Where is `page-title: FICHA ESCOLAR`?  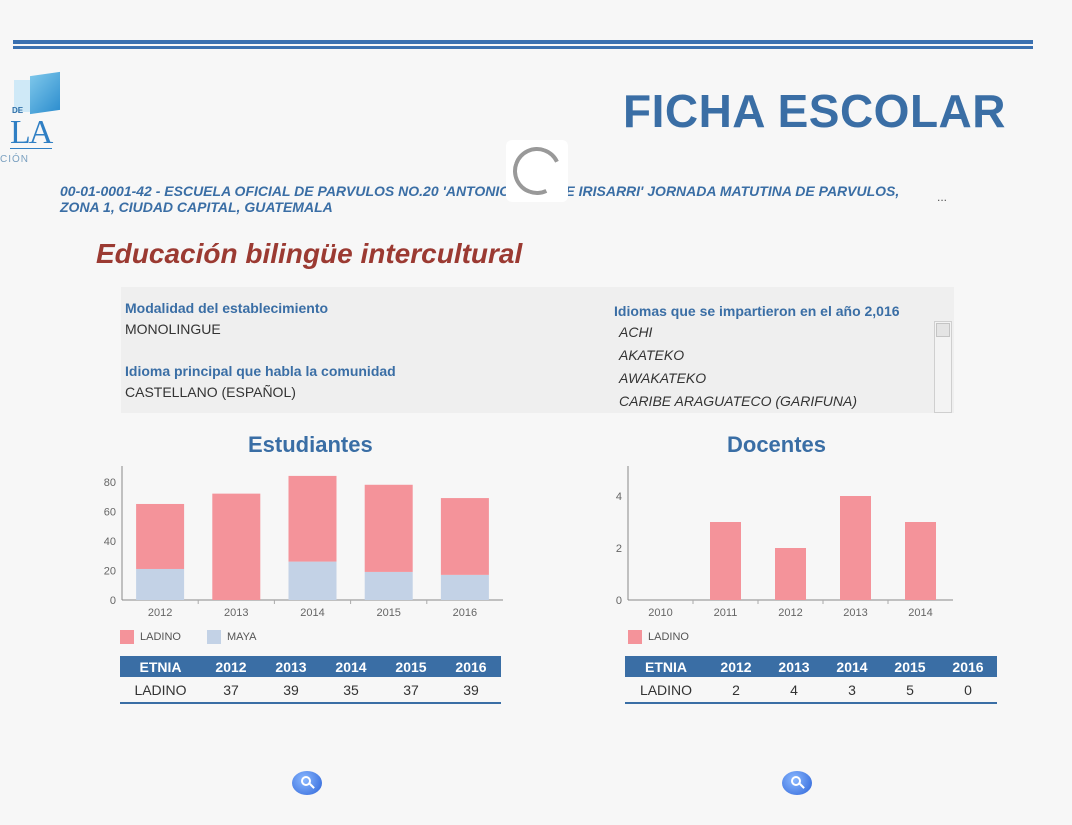 page-title: FICHA ESCOLAR is located at coordinates (814, 111).